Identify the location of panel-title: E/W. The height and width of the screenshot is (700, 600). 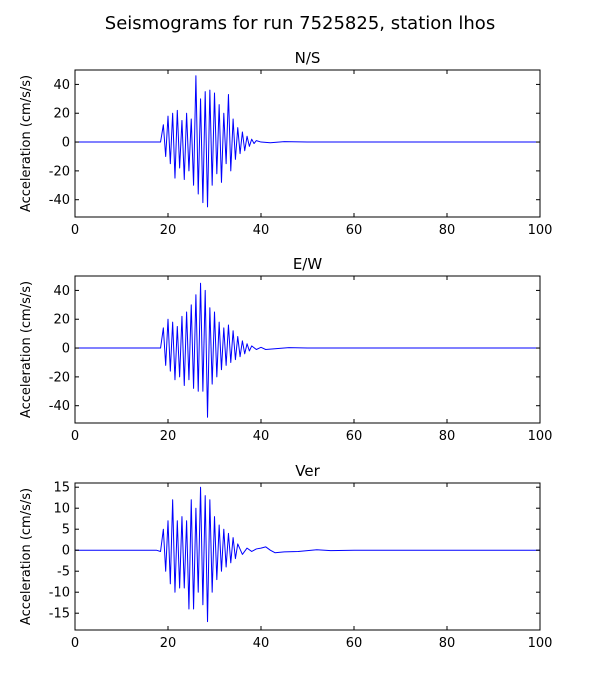
(308, 264).